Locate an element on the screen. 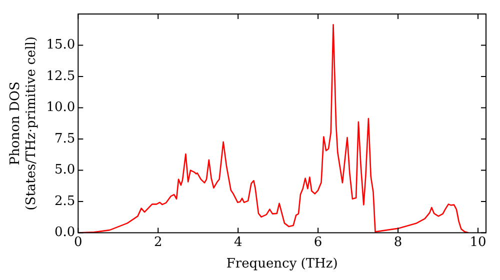 This screenshot has height=280, width=500. x-tick-label: 0 is located at coordinates (78, 242).